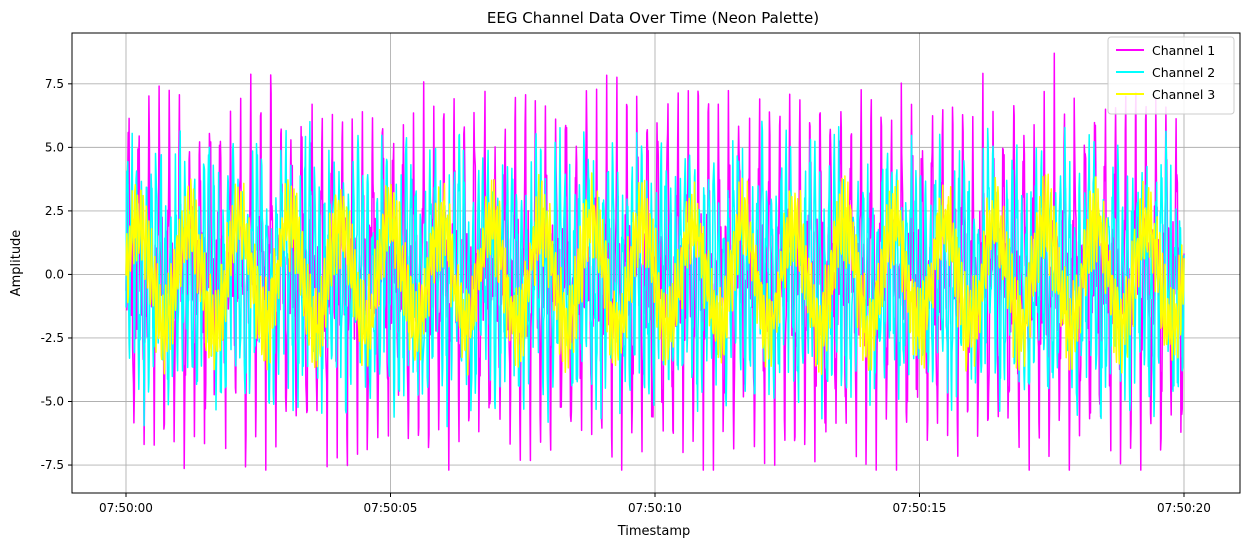 The height and width of the screenshot is (547, 1245). Describe the element at coordinates (52, 402) in the screenshot. I see `y-tick-label: -5.0` at that location.